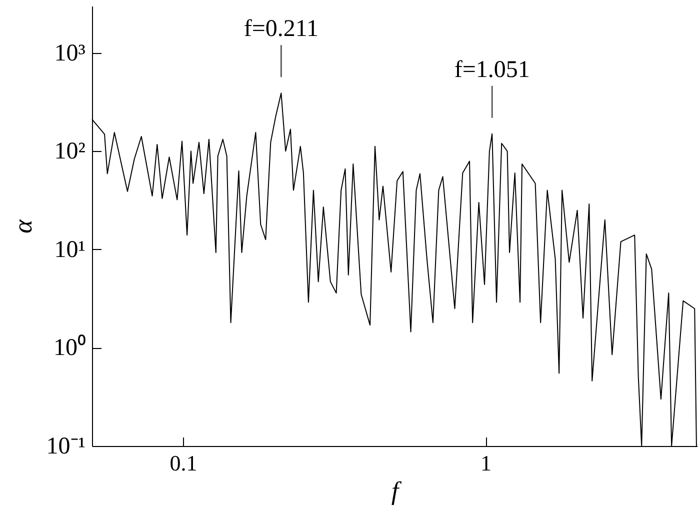 This screenshot has height=531, width=700. What do you see at coordinates (281, 29) in the screenshot?
I see `annotation: f=0.211` at bounding box center [281, 29].